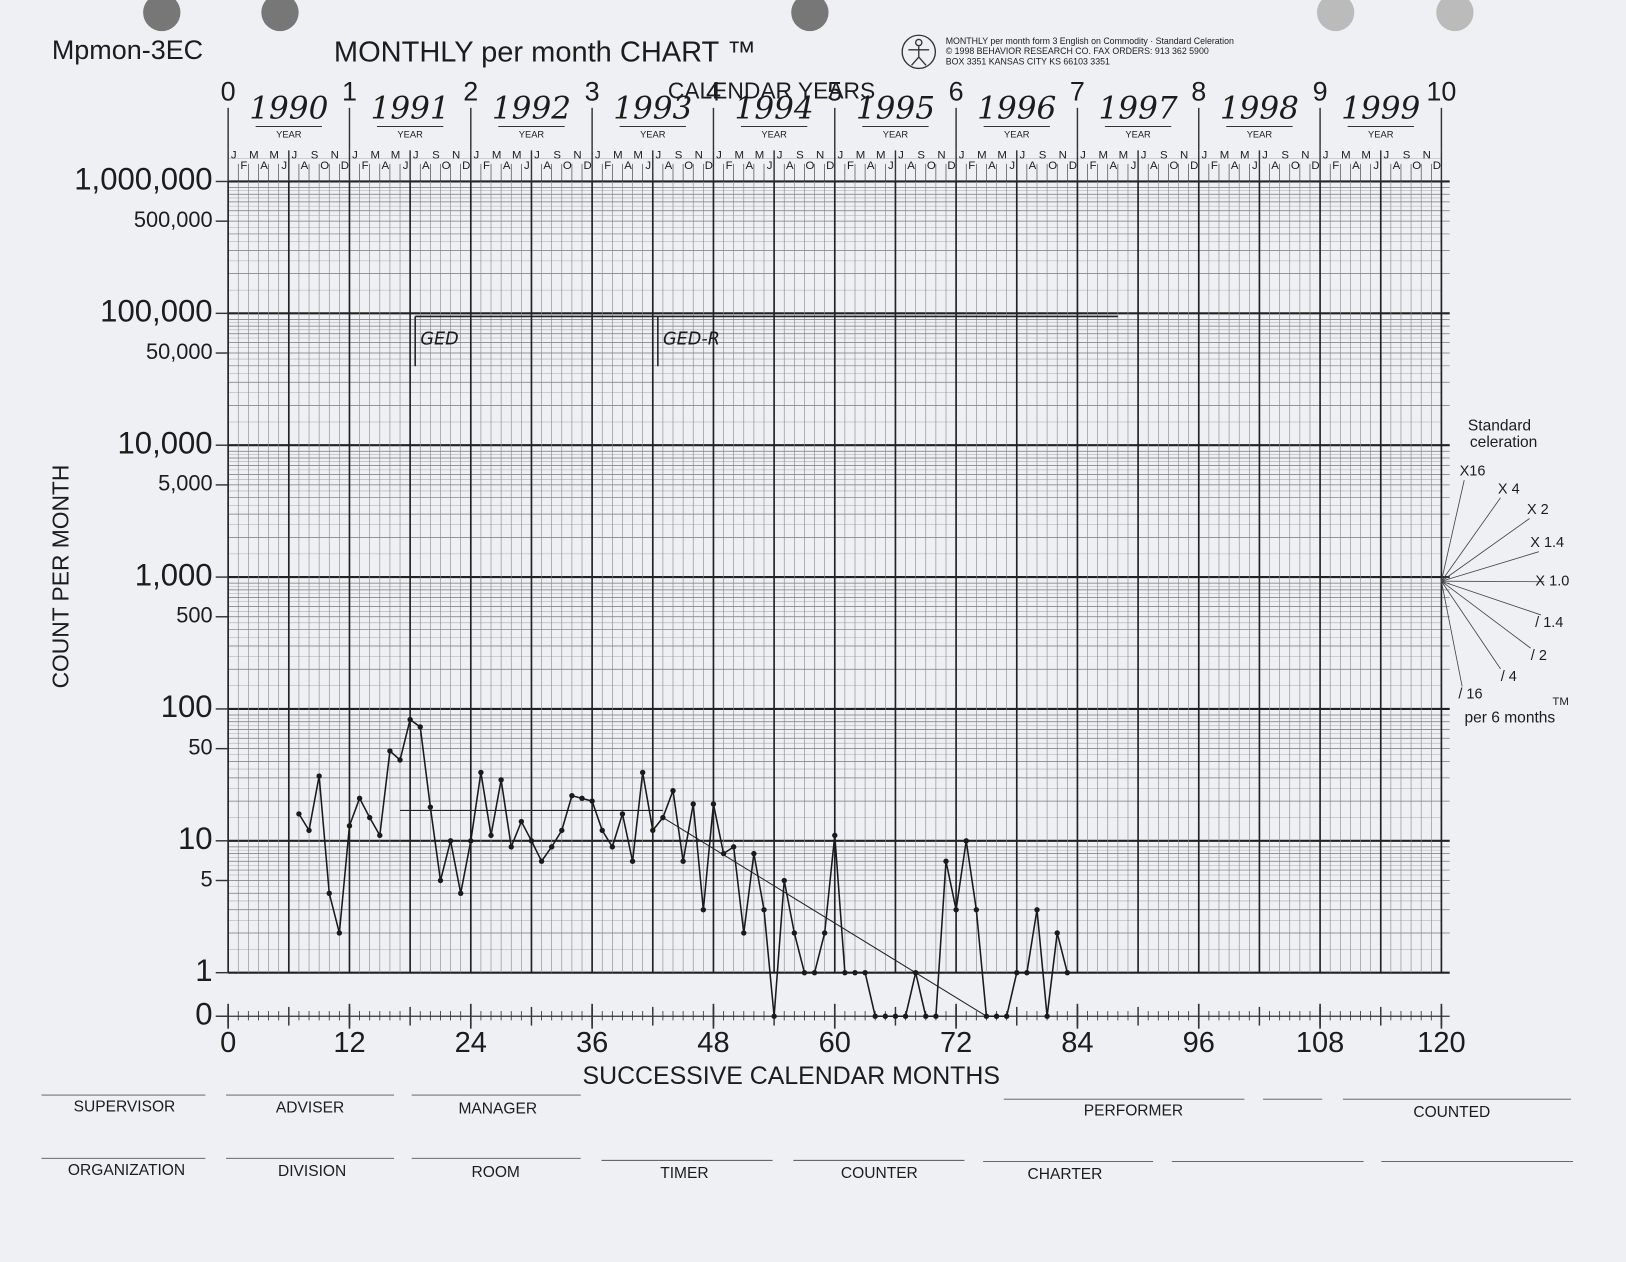  Describe the element at coordinates (1441, 91) in the screenshot. I see `top-tick-label: 10` at that location.